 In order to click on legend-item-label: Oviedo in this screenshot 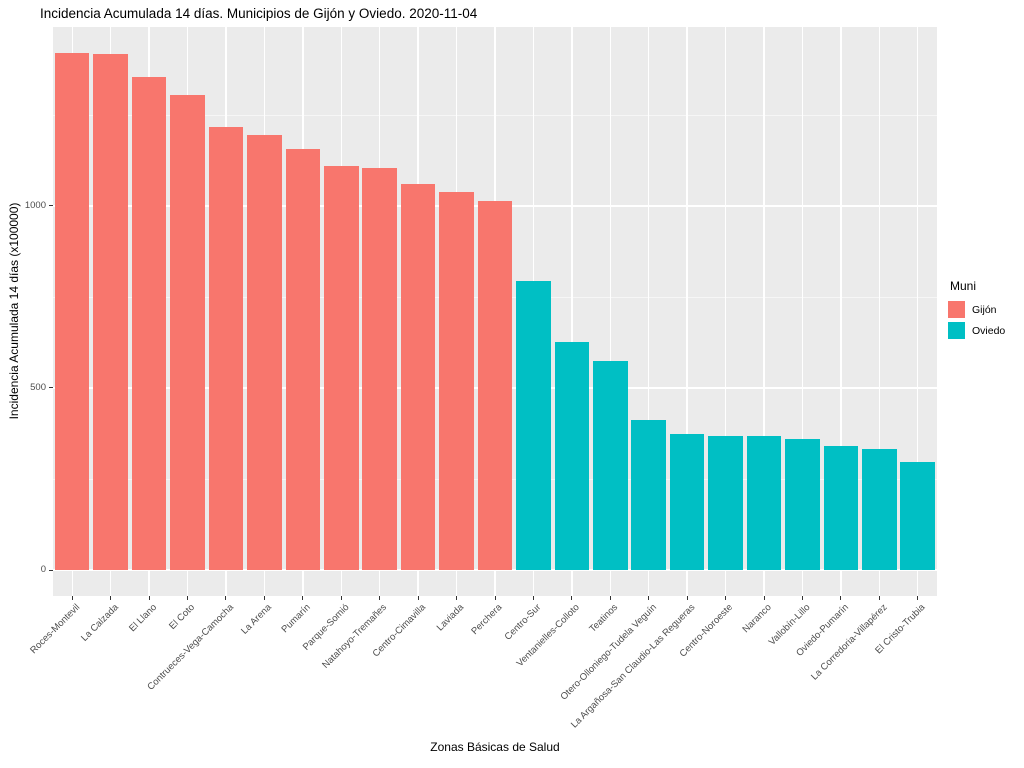, I will do `click(989, 330)`.